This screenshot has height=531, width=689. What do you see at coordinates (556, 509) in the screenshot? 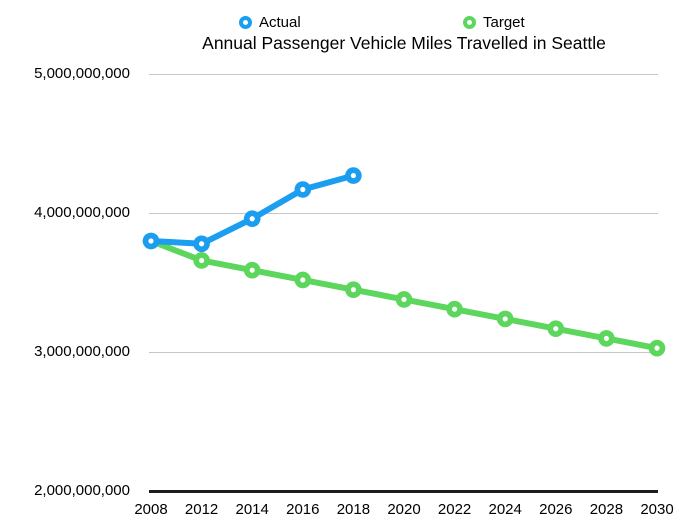
I see `x-tick-label-2026: 2026` at bounding box center [556, 509].